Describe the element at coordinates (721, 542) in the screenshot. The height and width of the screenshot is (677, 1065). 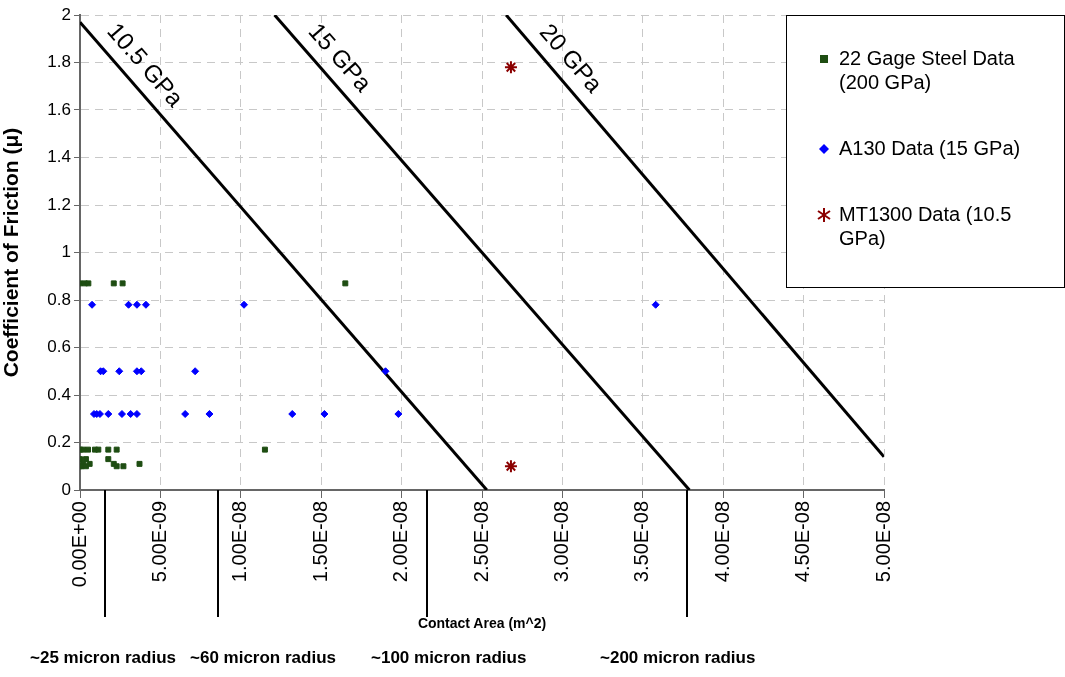
I see `x-tick-label: 4.00E-08` at that location.